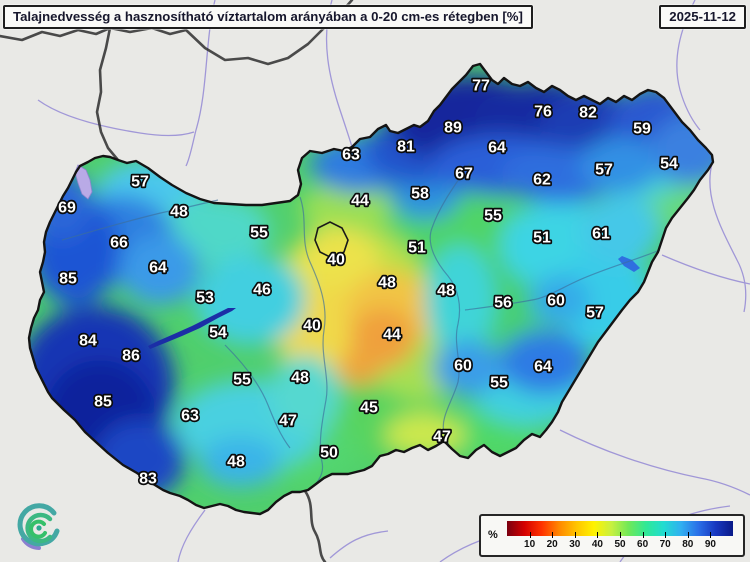  What do you see at coordinates (67, 208) in the screenshot?
I see `station-value: 69` at bounding box center [67, 208].